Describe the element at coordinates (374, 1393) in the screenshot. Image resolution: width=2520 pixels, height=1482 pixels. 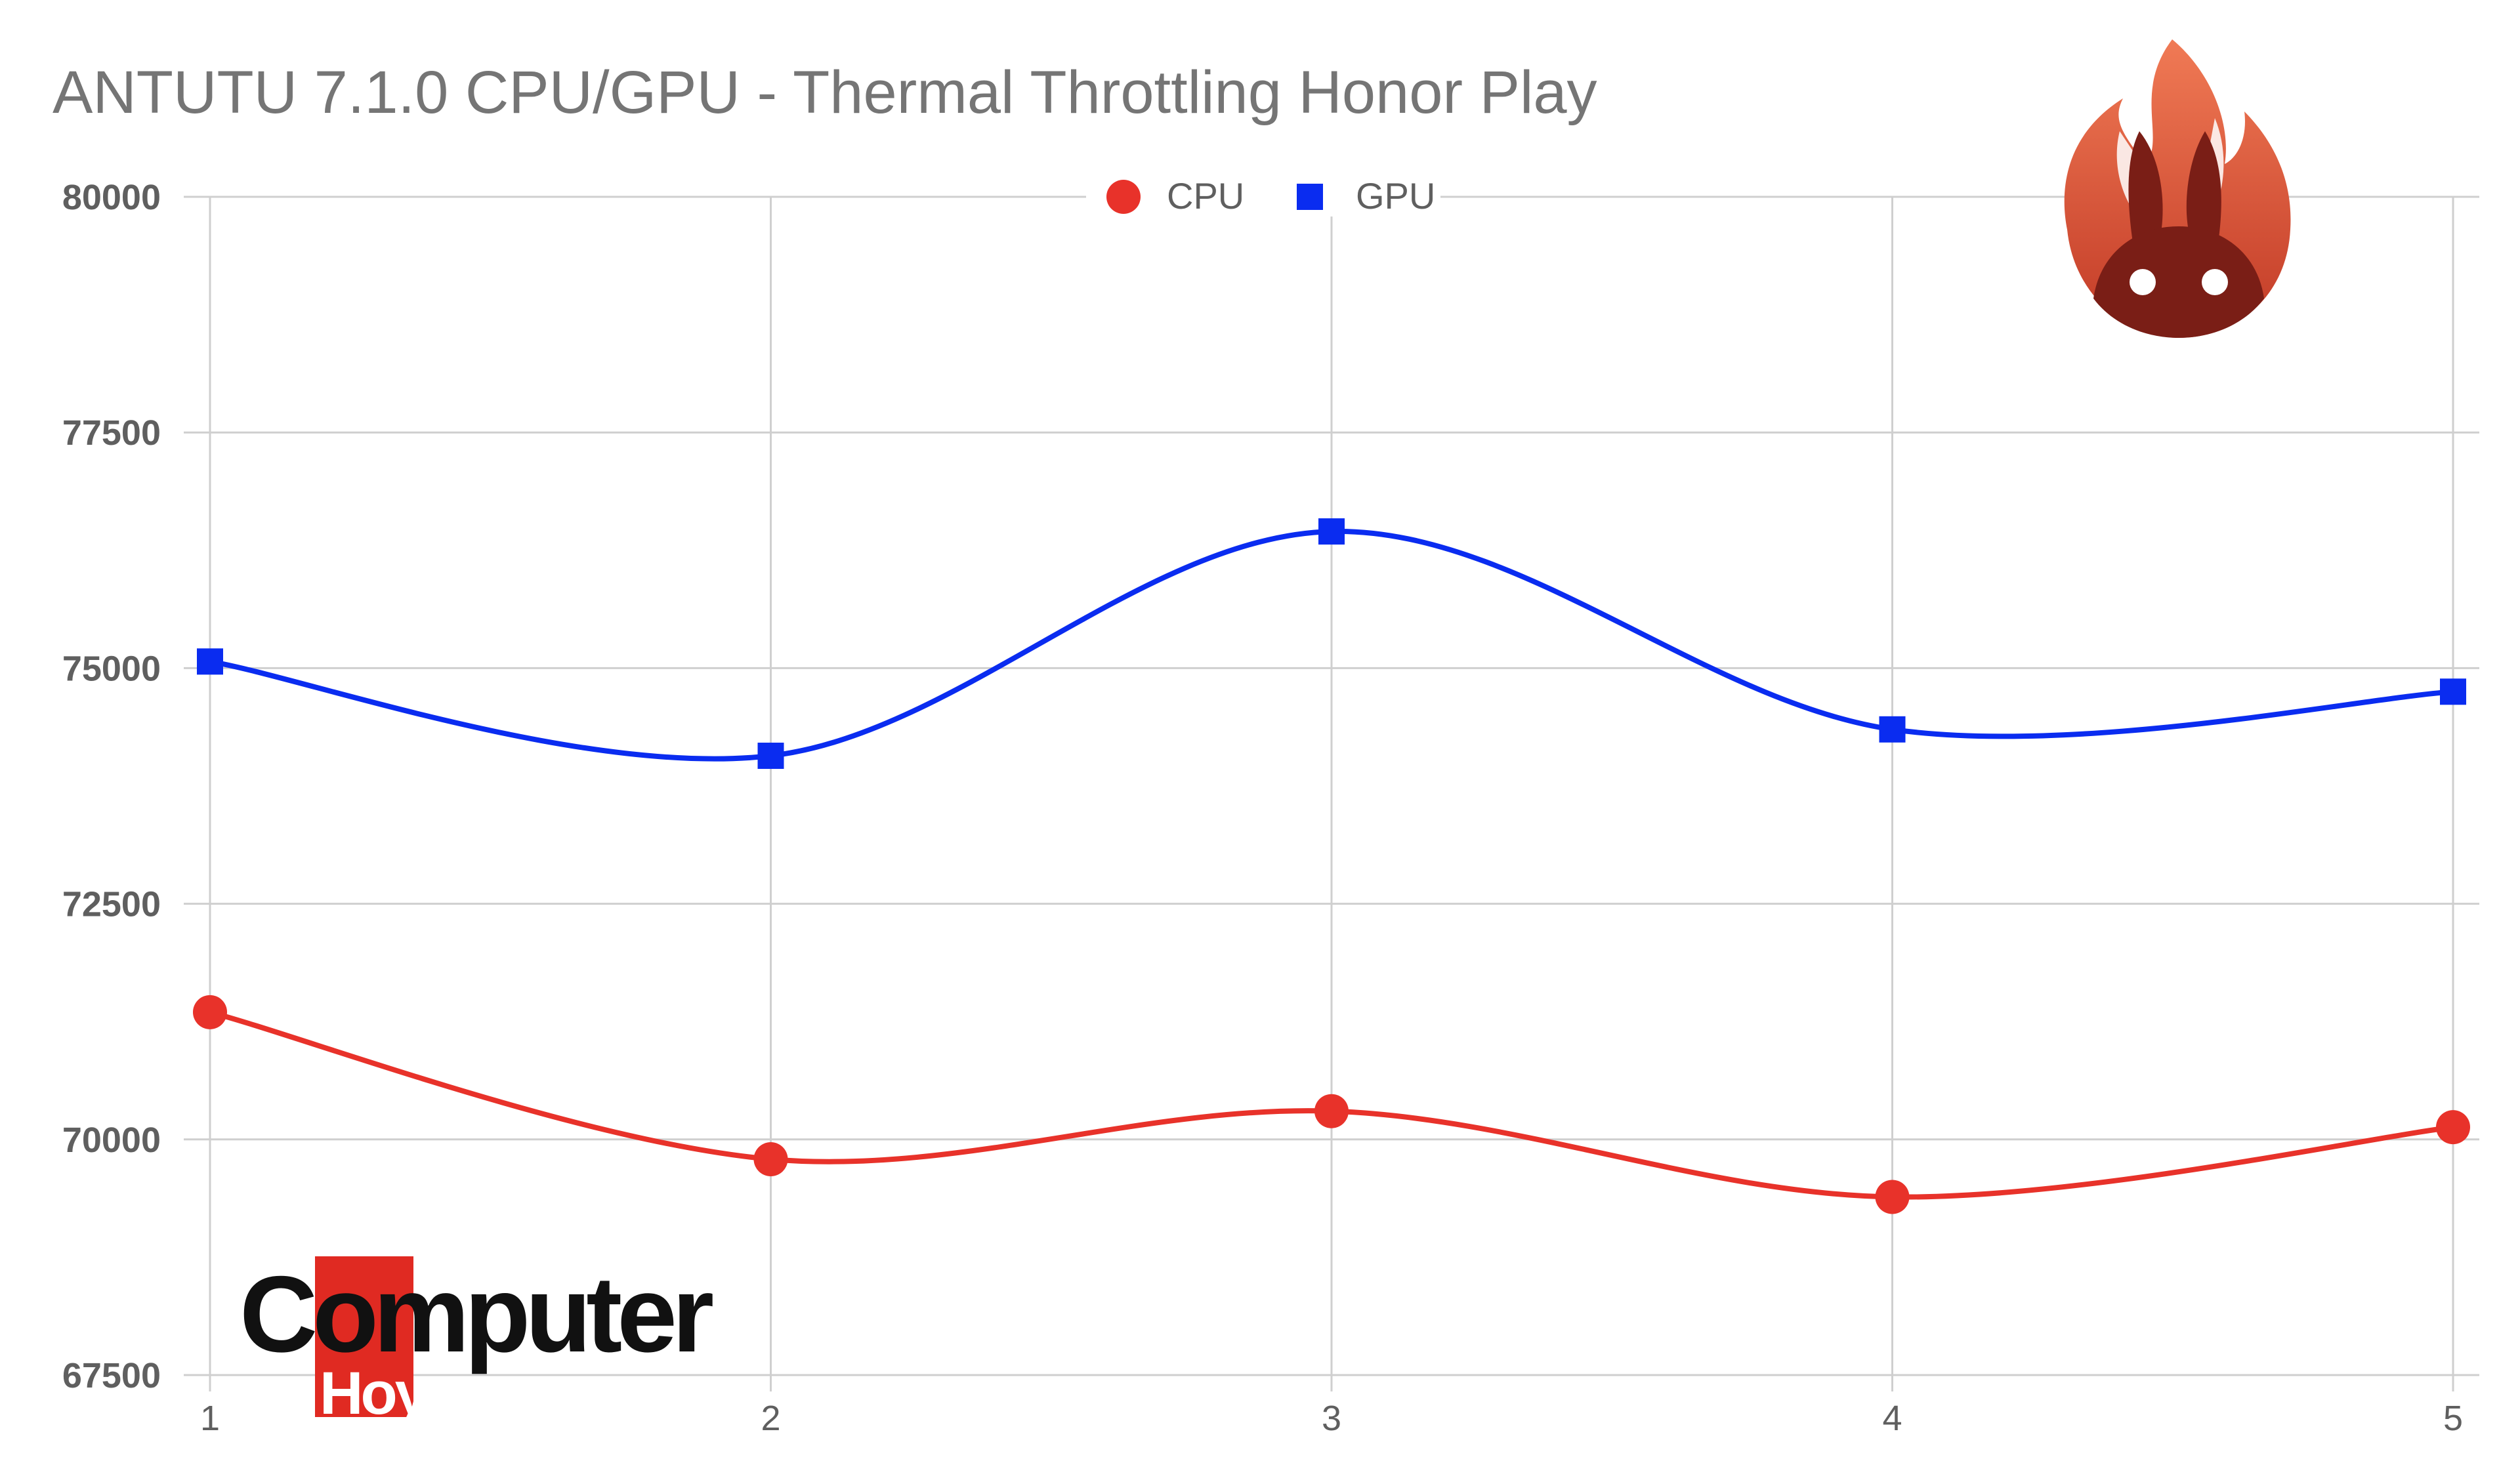
I see `logo-hoy-word: Hoy` at that location.